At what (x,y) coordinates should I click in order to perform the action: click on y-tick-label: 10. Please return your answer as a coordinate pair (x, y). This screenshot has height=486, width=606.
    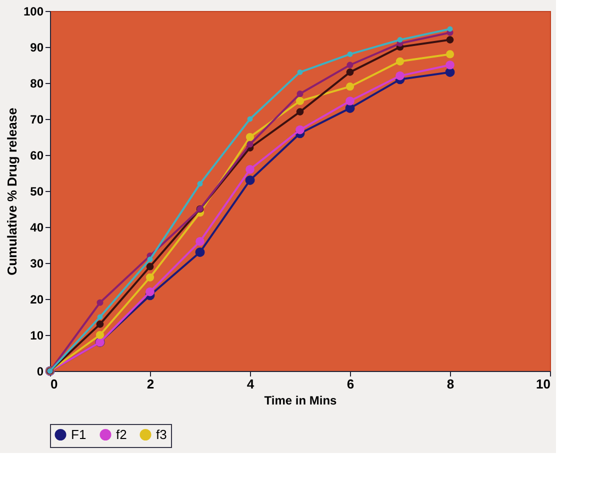
    Looking at the image, I should click on (37, 335).